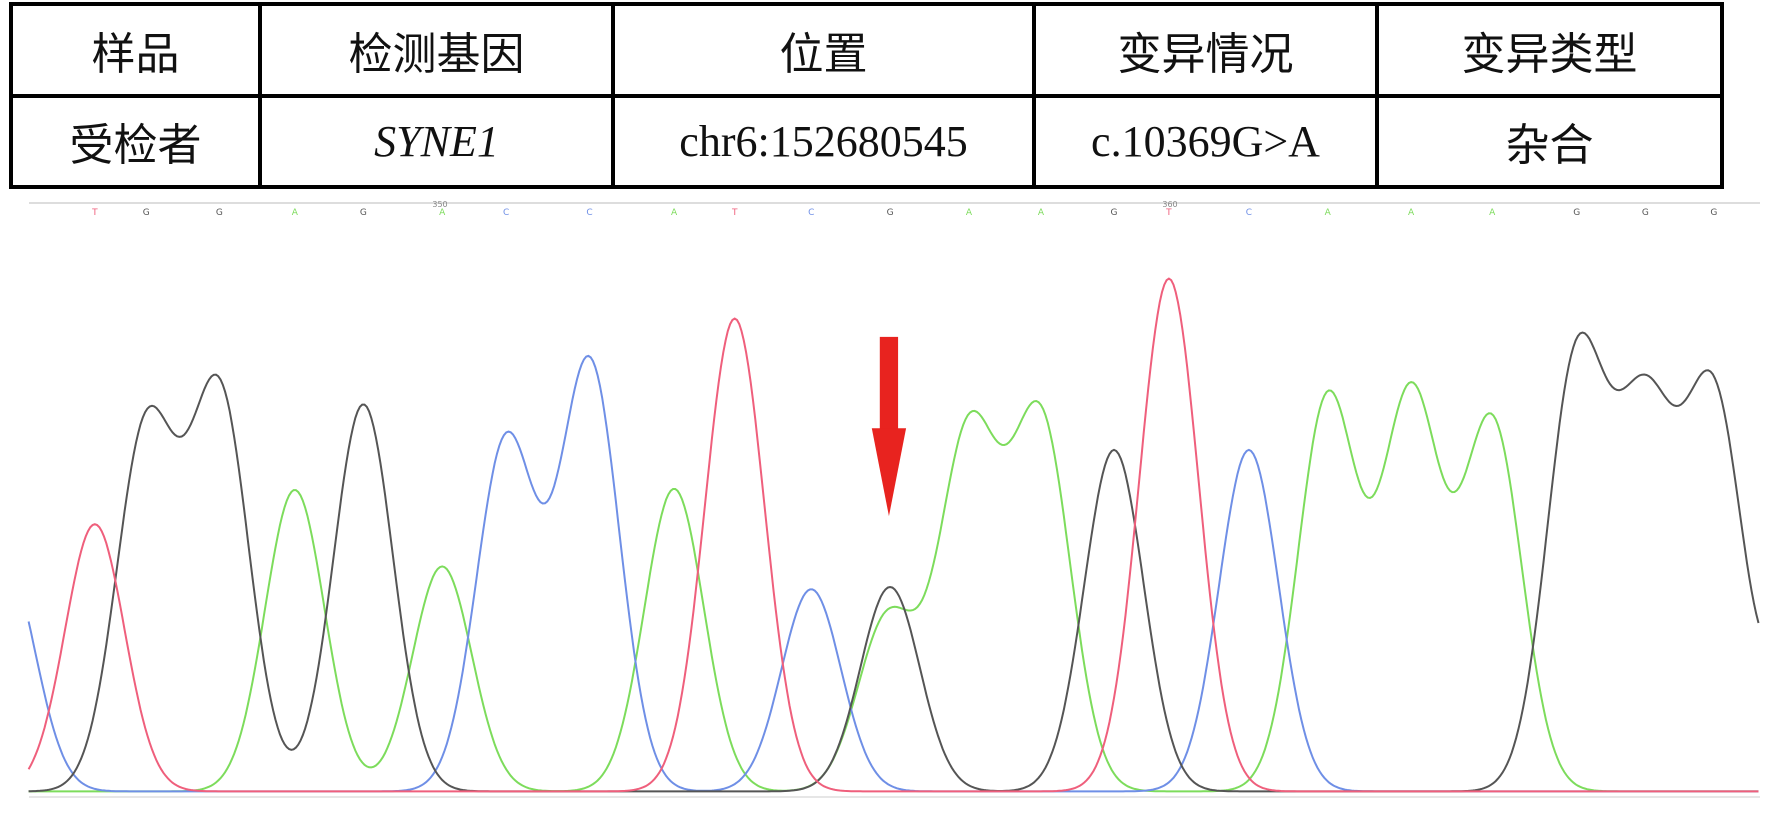 The image size is (1771, 820). Describe the element at coordinates (135, 50) in the screenshot. I see `header-cell: 样品` at that location.